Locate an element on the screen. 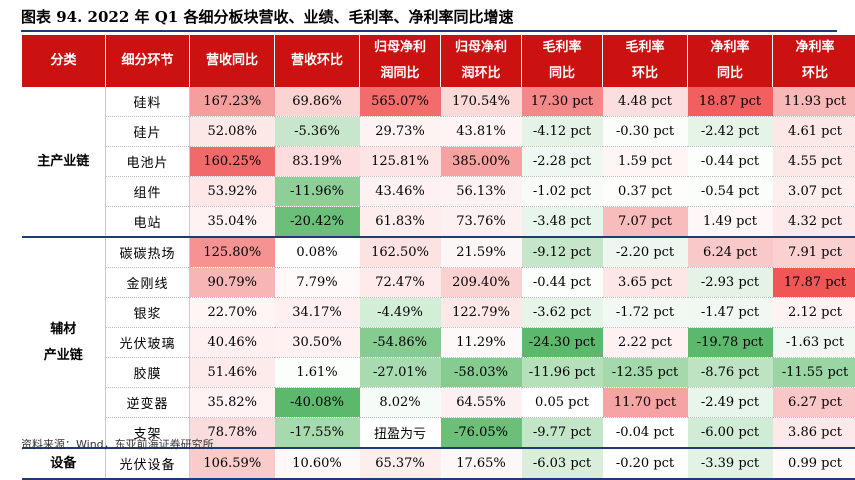  value-cell: 11.93 pct is located at coordinates (814, 102).